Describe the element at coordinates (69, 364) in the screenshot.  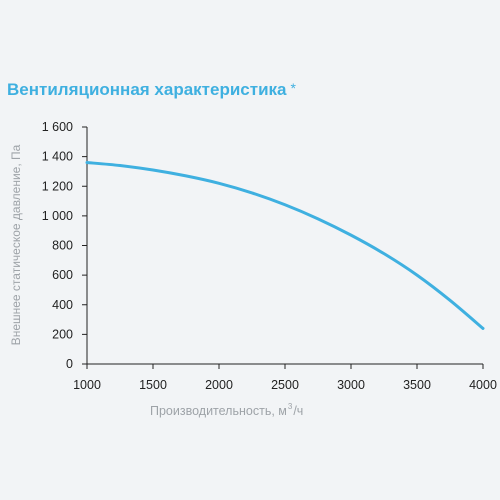
I see `y-tick-label: 0` at that location.